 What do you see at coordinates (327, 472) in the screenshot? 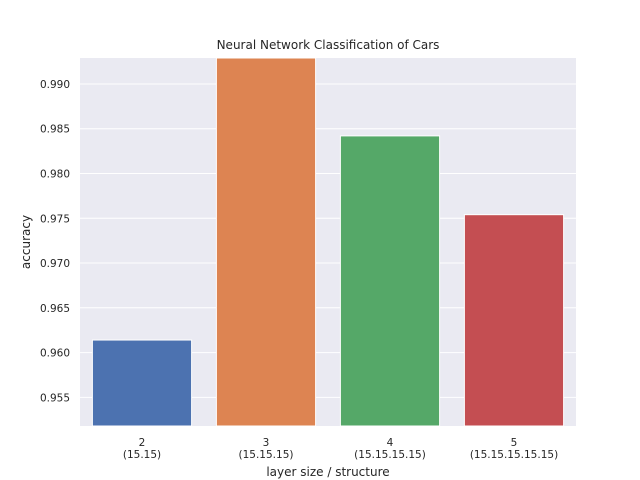
I see `x-axis-label: layer size / structure` at bounding box center [327, 472].